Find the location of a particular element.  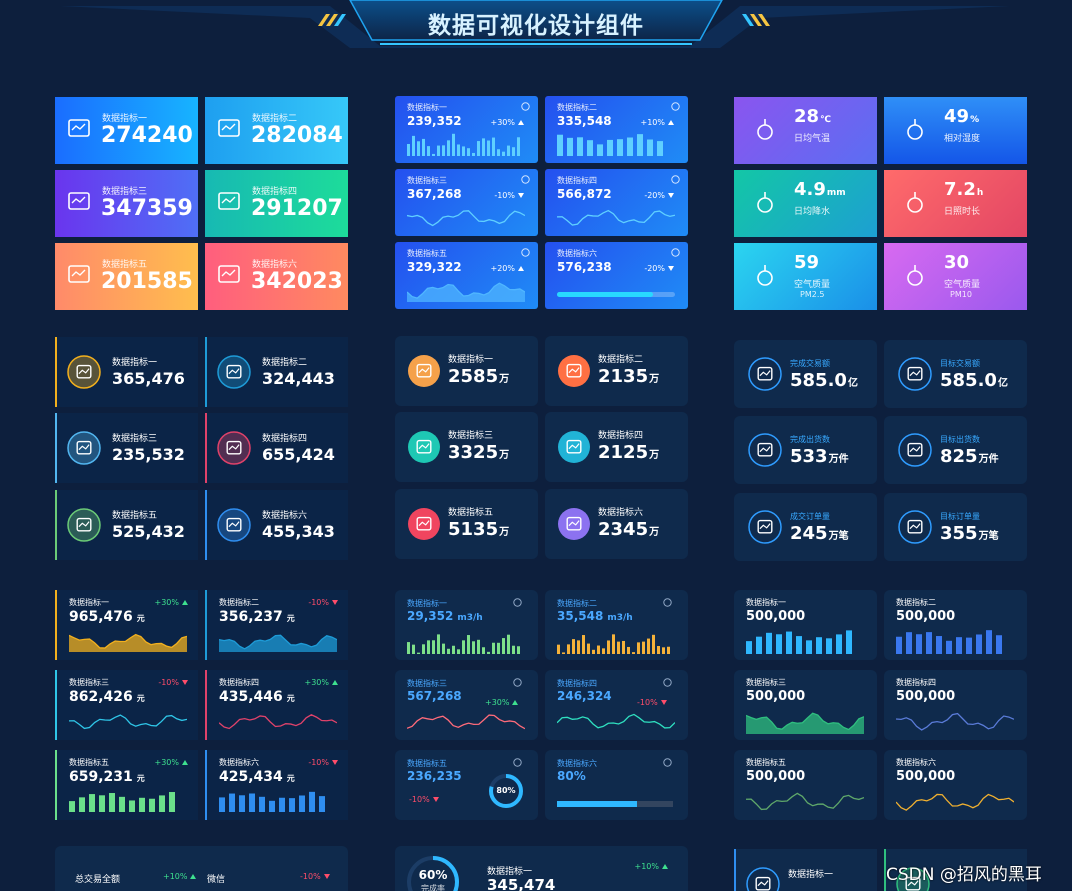

card-label: 数据指标一 is located at coordinates (125, 119).